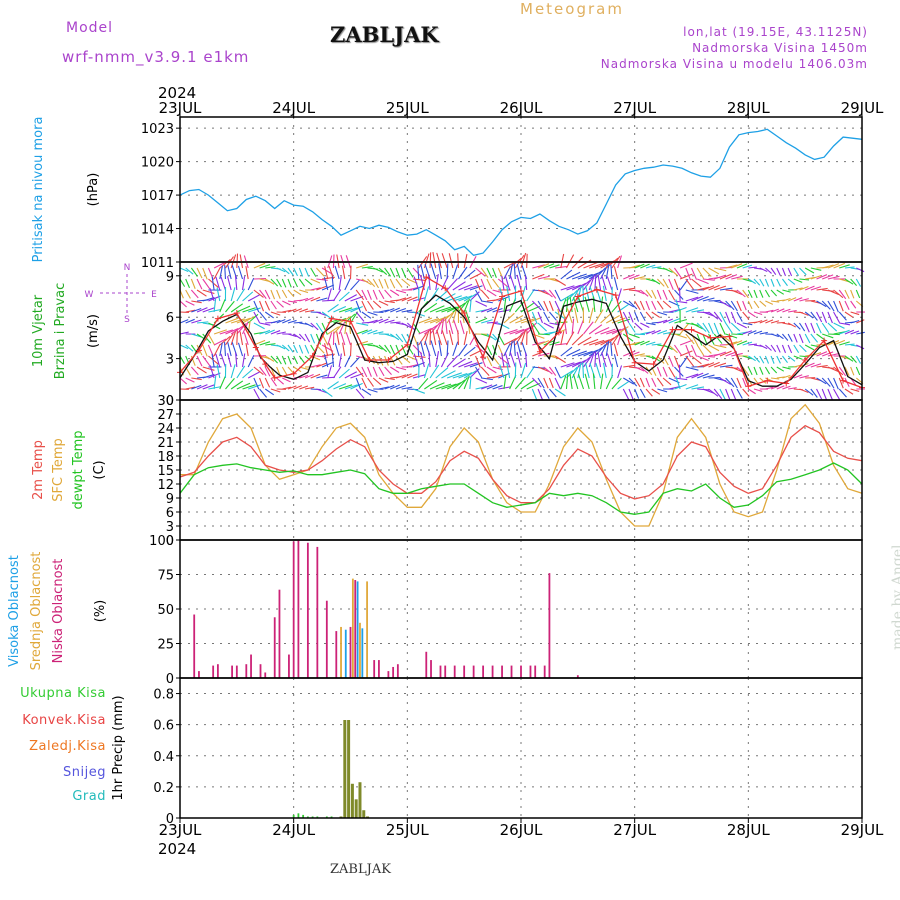 This screenshot has width=900, height=900. I want to click on model-label: Model, so click(90, 28).